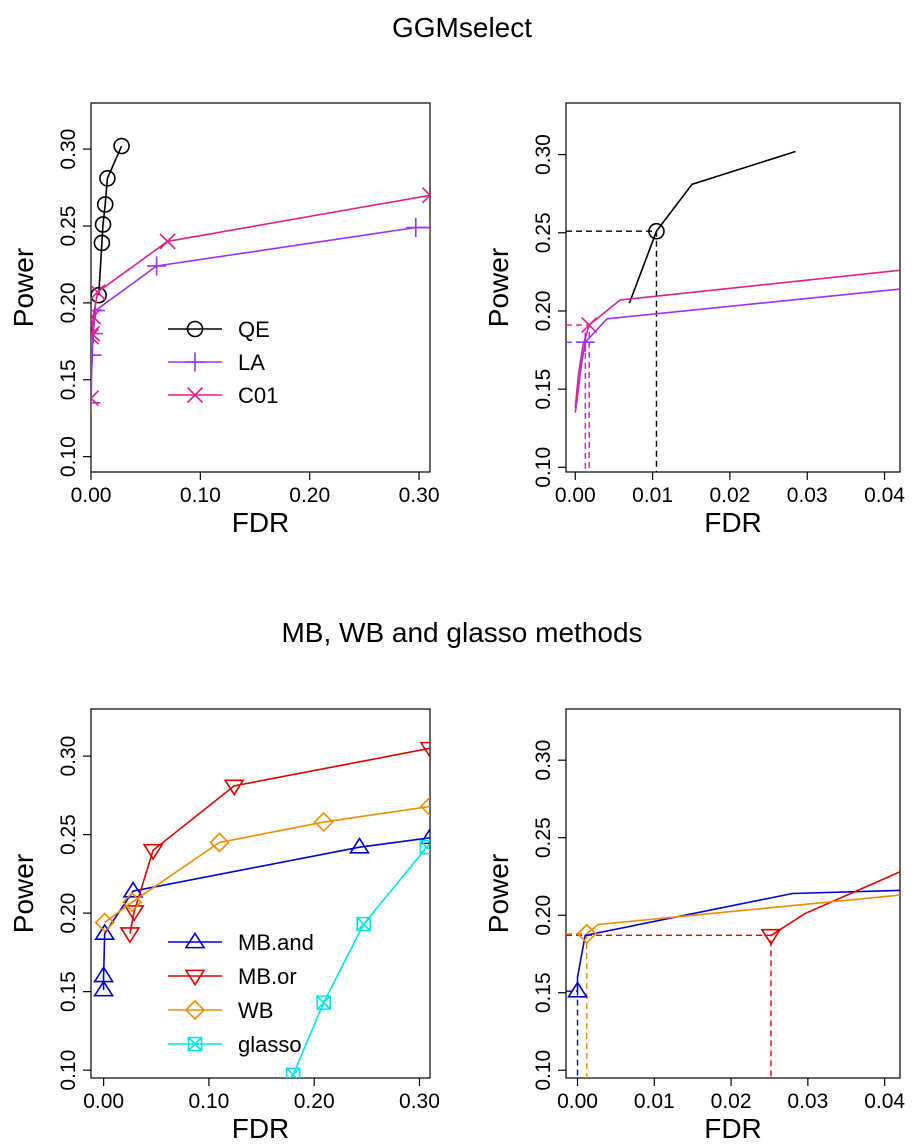  Describe the element at coordinates (270, 1044) in the screenshot. I see `legend-label-glasso: glasso` at that location.